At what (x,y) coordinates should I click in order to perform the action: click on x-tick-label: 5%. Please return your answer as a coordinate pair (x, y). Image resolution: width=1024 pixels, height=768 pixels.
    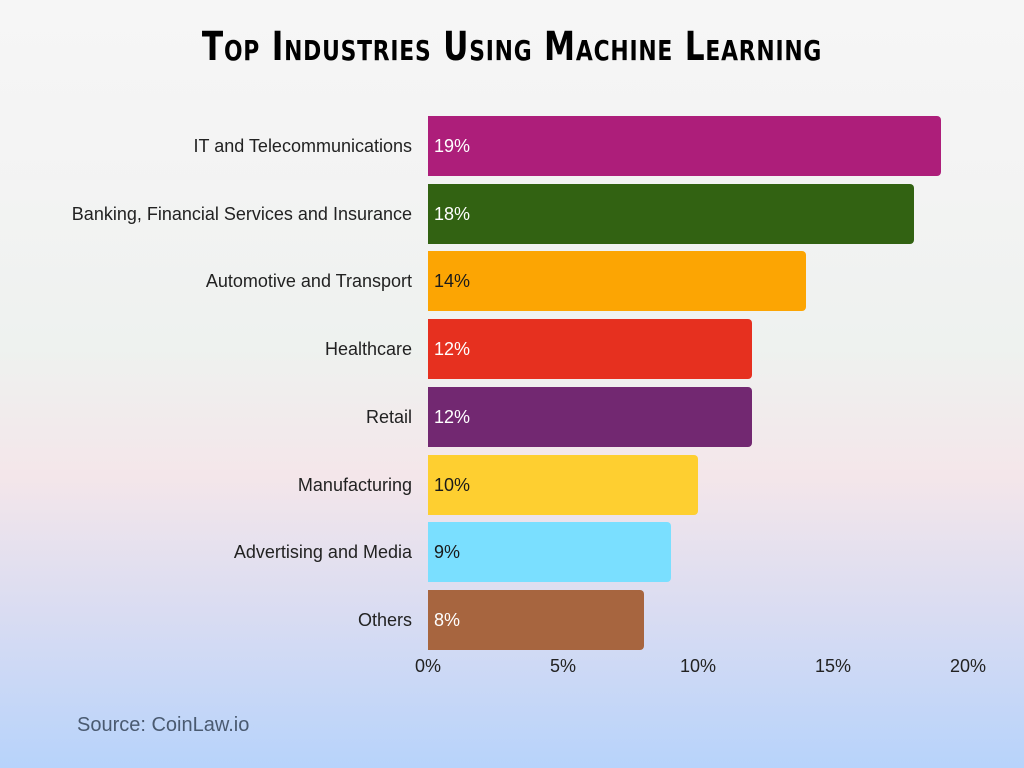
    Looking at the image, I should click on (563, 666).